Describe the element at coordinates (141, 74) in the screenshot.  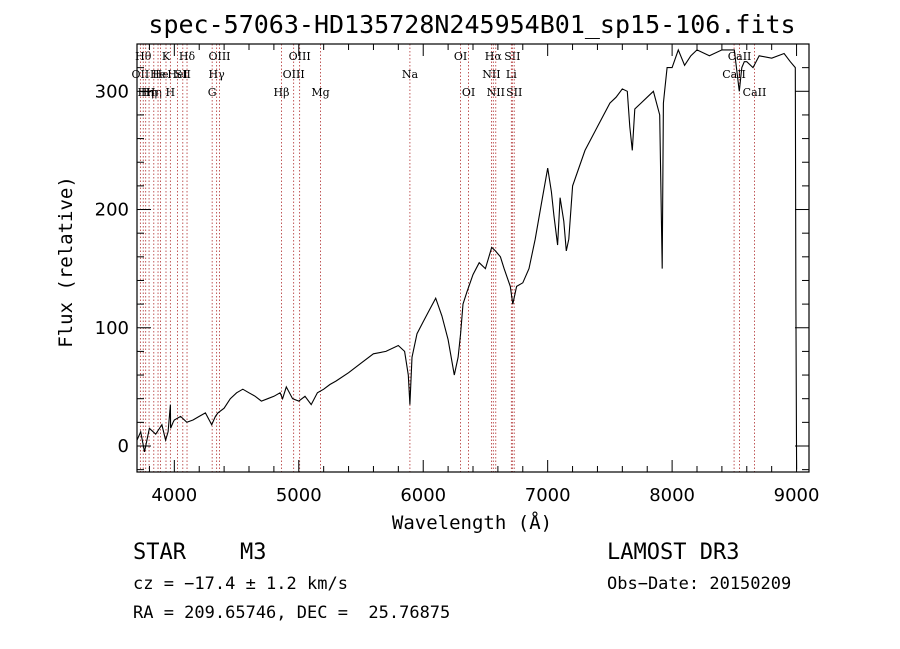
I see `line-label-3727: OII` at that location.